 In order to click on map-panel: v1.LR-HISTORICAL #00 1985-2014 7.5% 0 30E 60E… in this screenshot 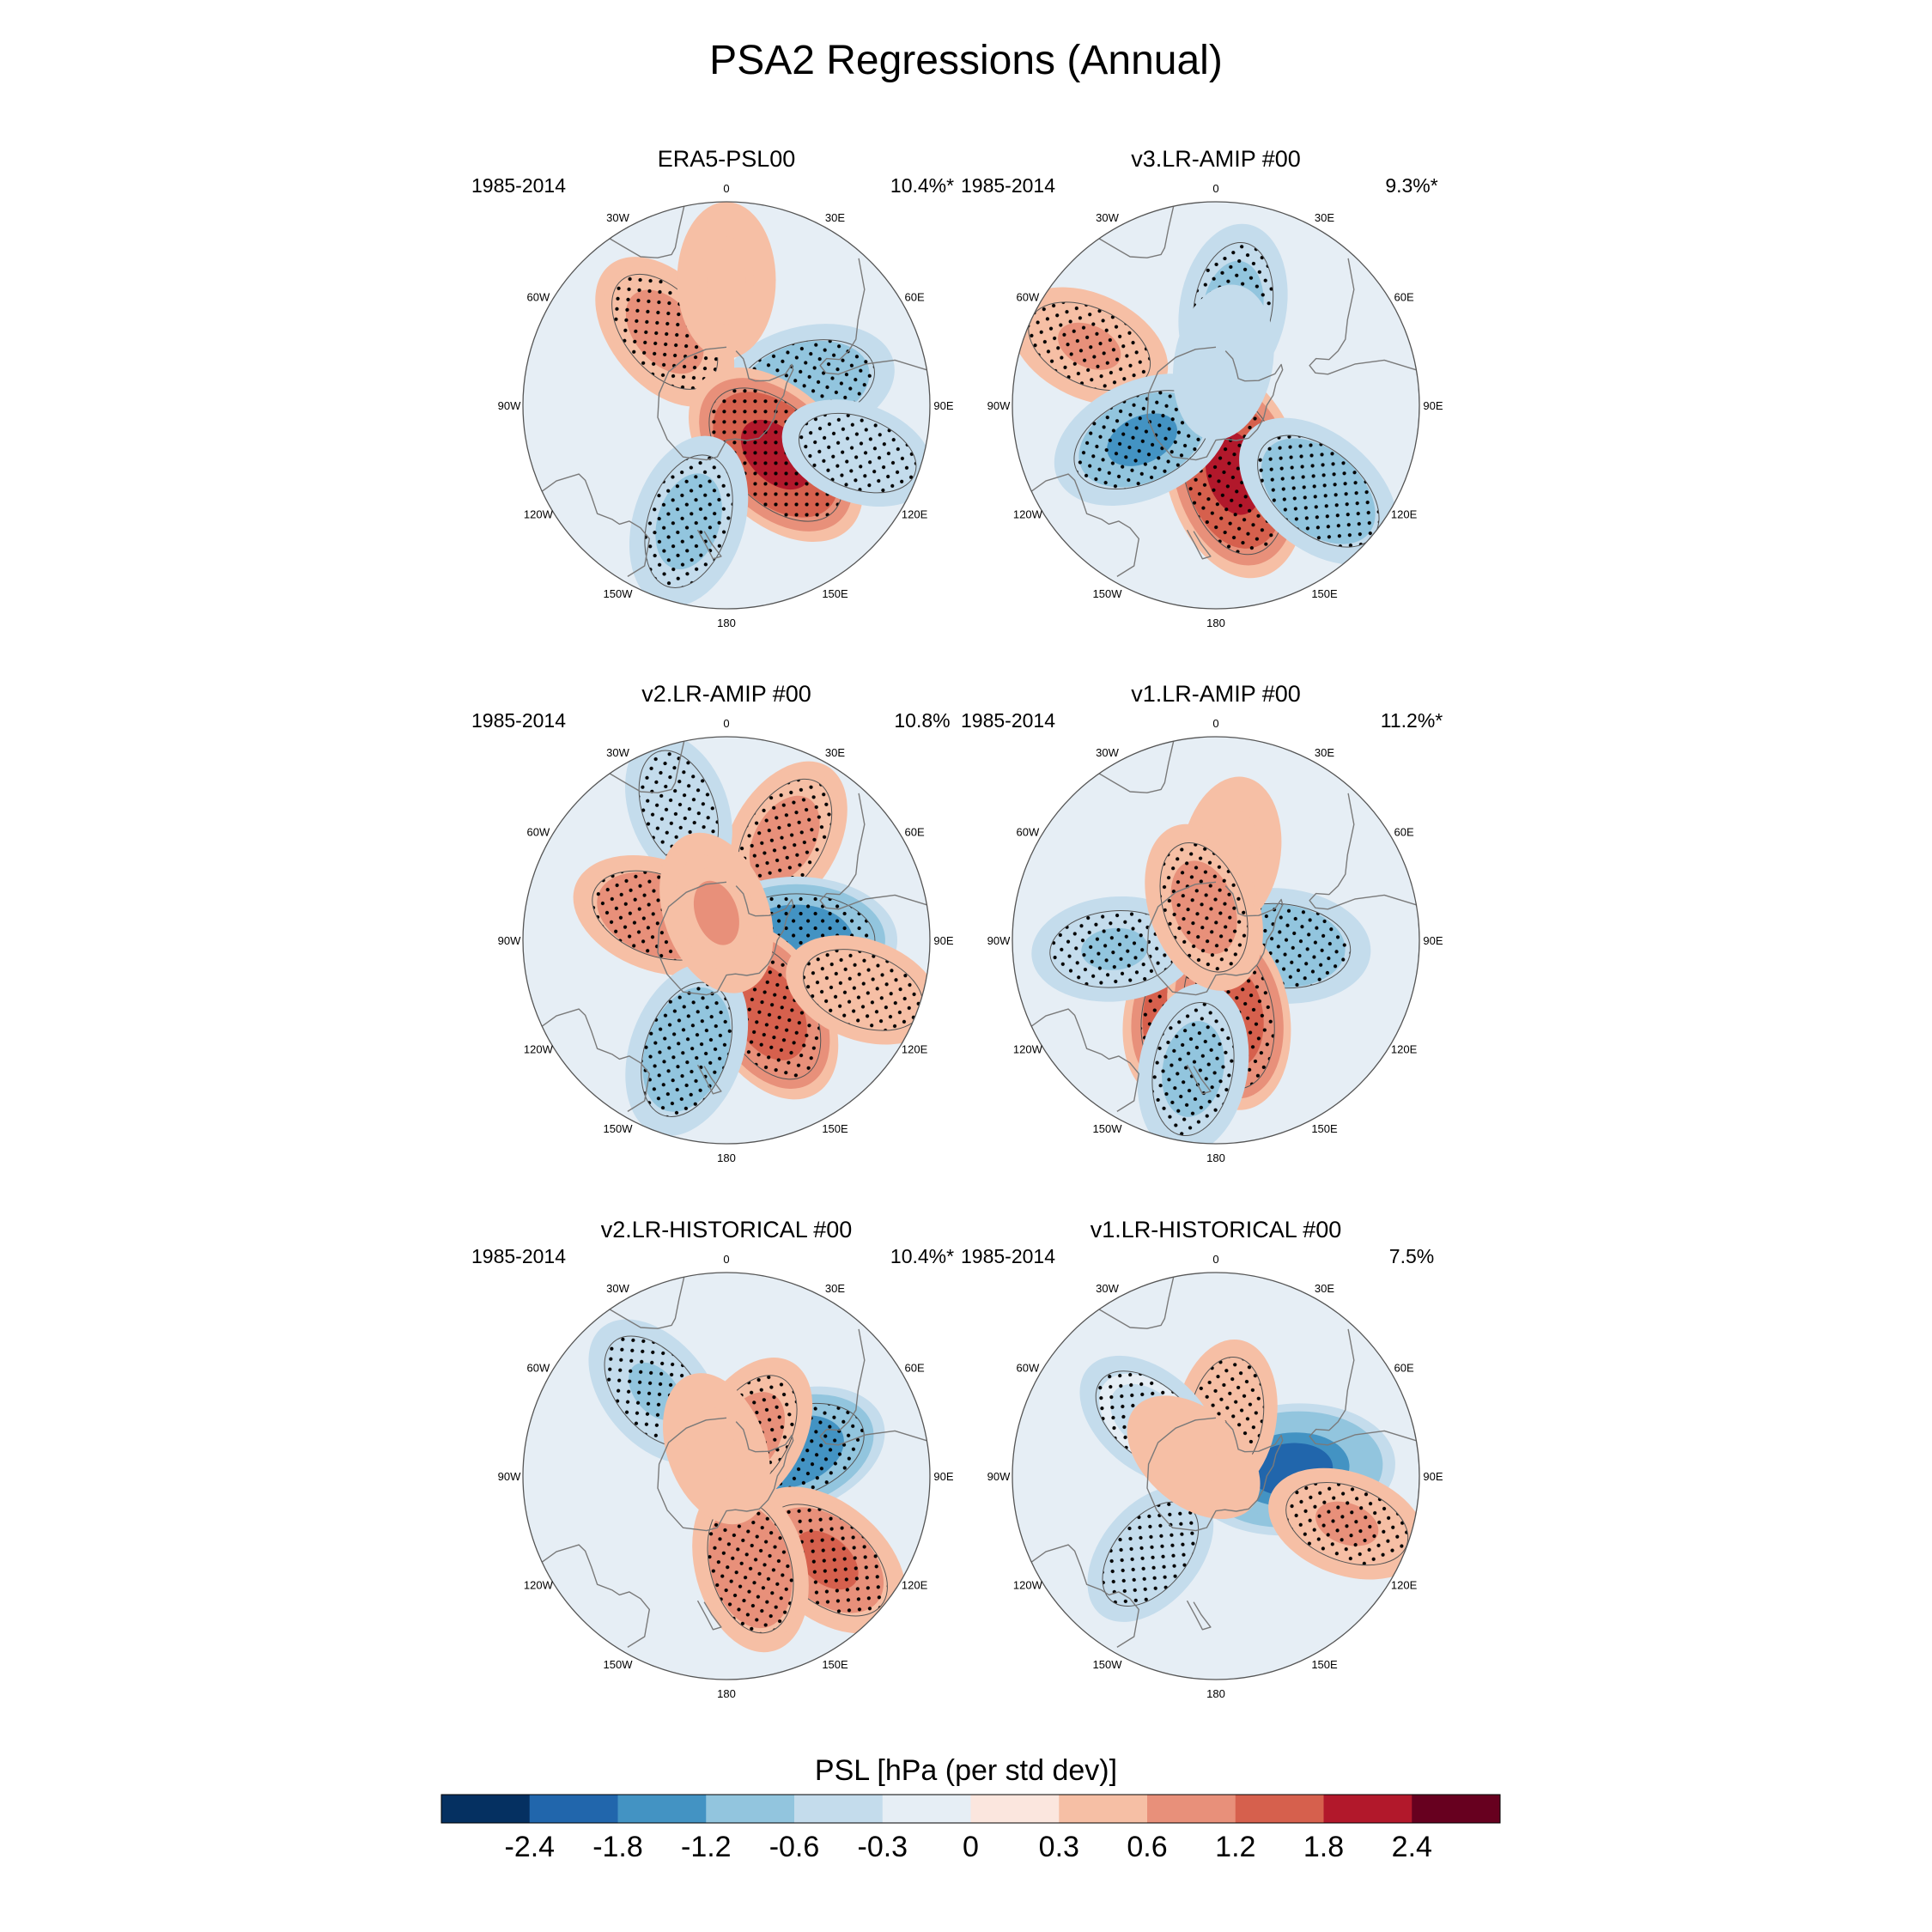, I will do `click(1202, 1459)`.